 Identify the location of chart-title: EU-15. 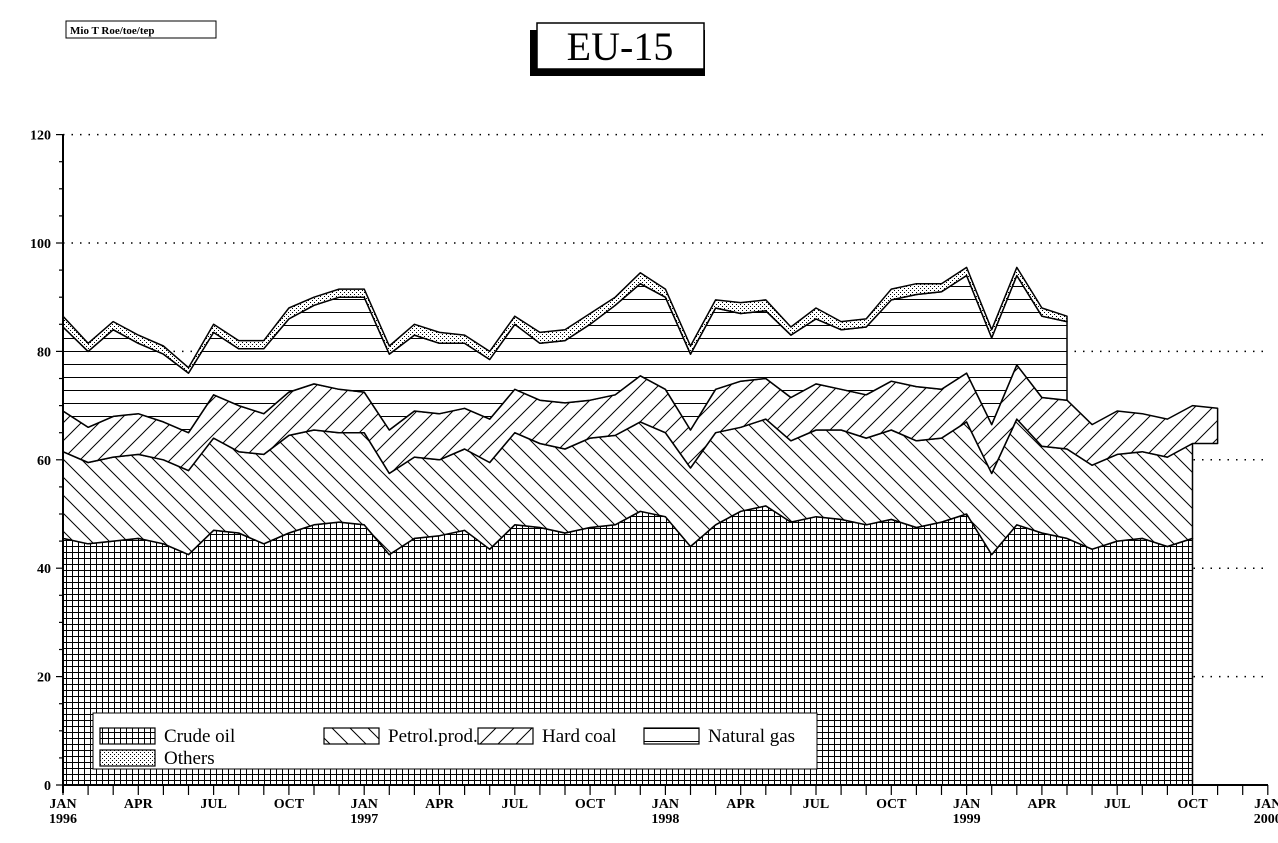
(620, 46).